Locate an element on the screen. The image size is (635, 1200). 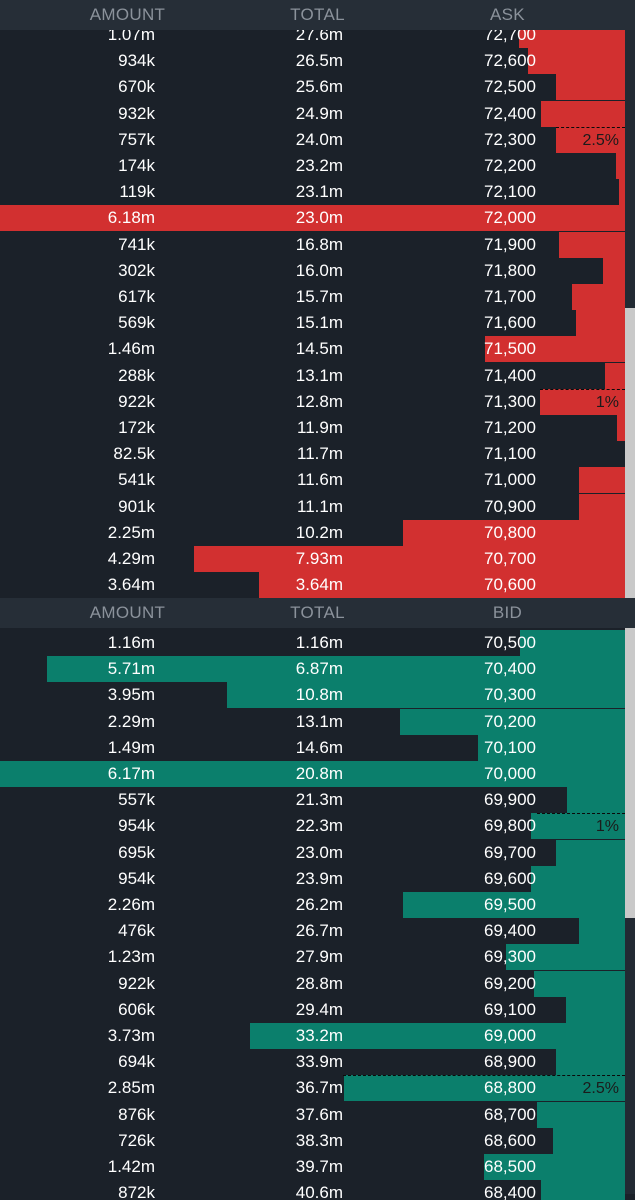
ask-order-row: 932k 24.9m 72,400 is located at coordinates (312, 113).